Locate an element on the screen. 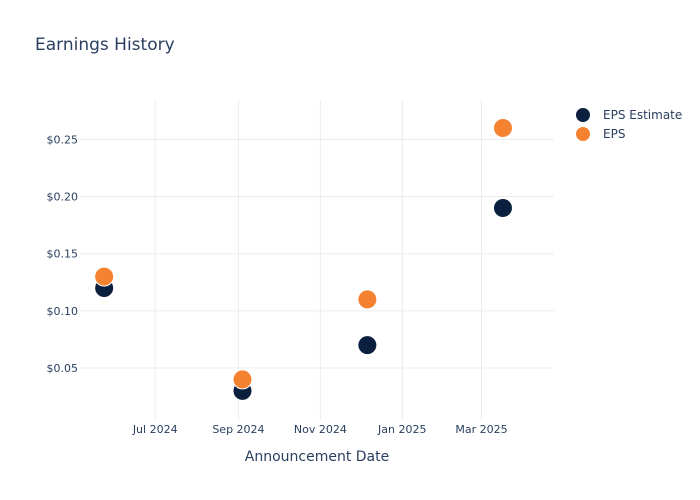  y-tick-label: $0.25 is located at coordinates (63, 139).